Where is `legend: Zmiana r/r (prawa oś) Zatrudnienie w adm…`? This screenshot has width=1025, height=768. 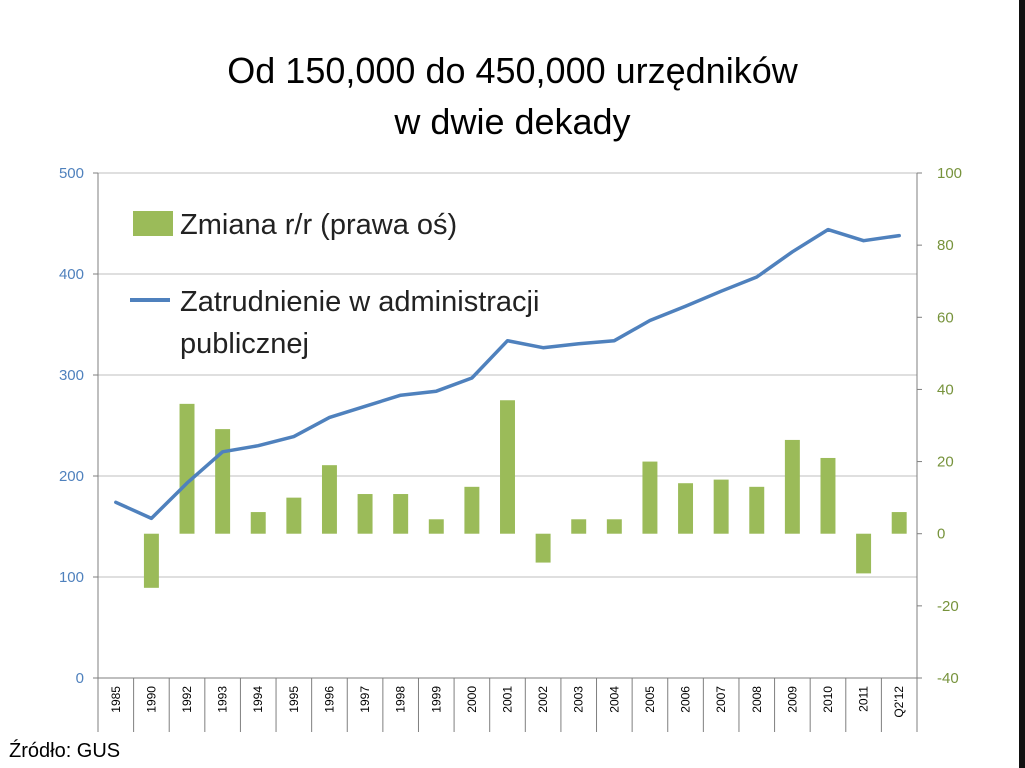 legend: Zmiana r/r (prawa oś) Zatrudnienie w adm… is located at coordinates (334, 284).